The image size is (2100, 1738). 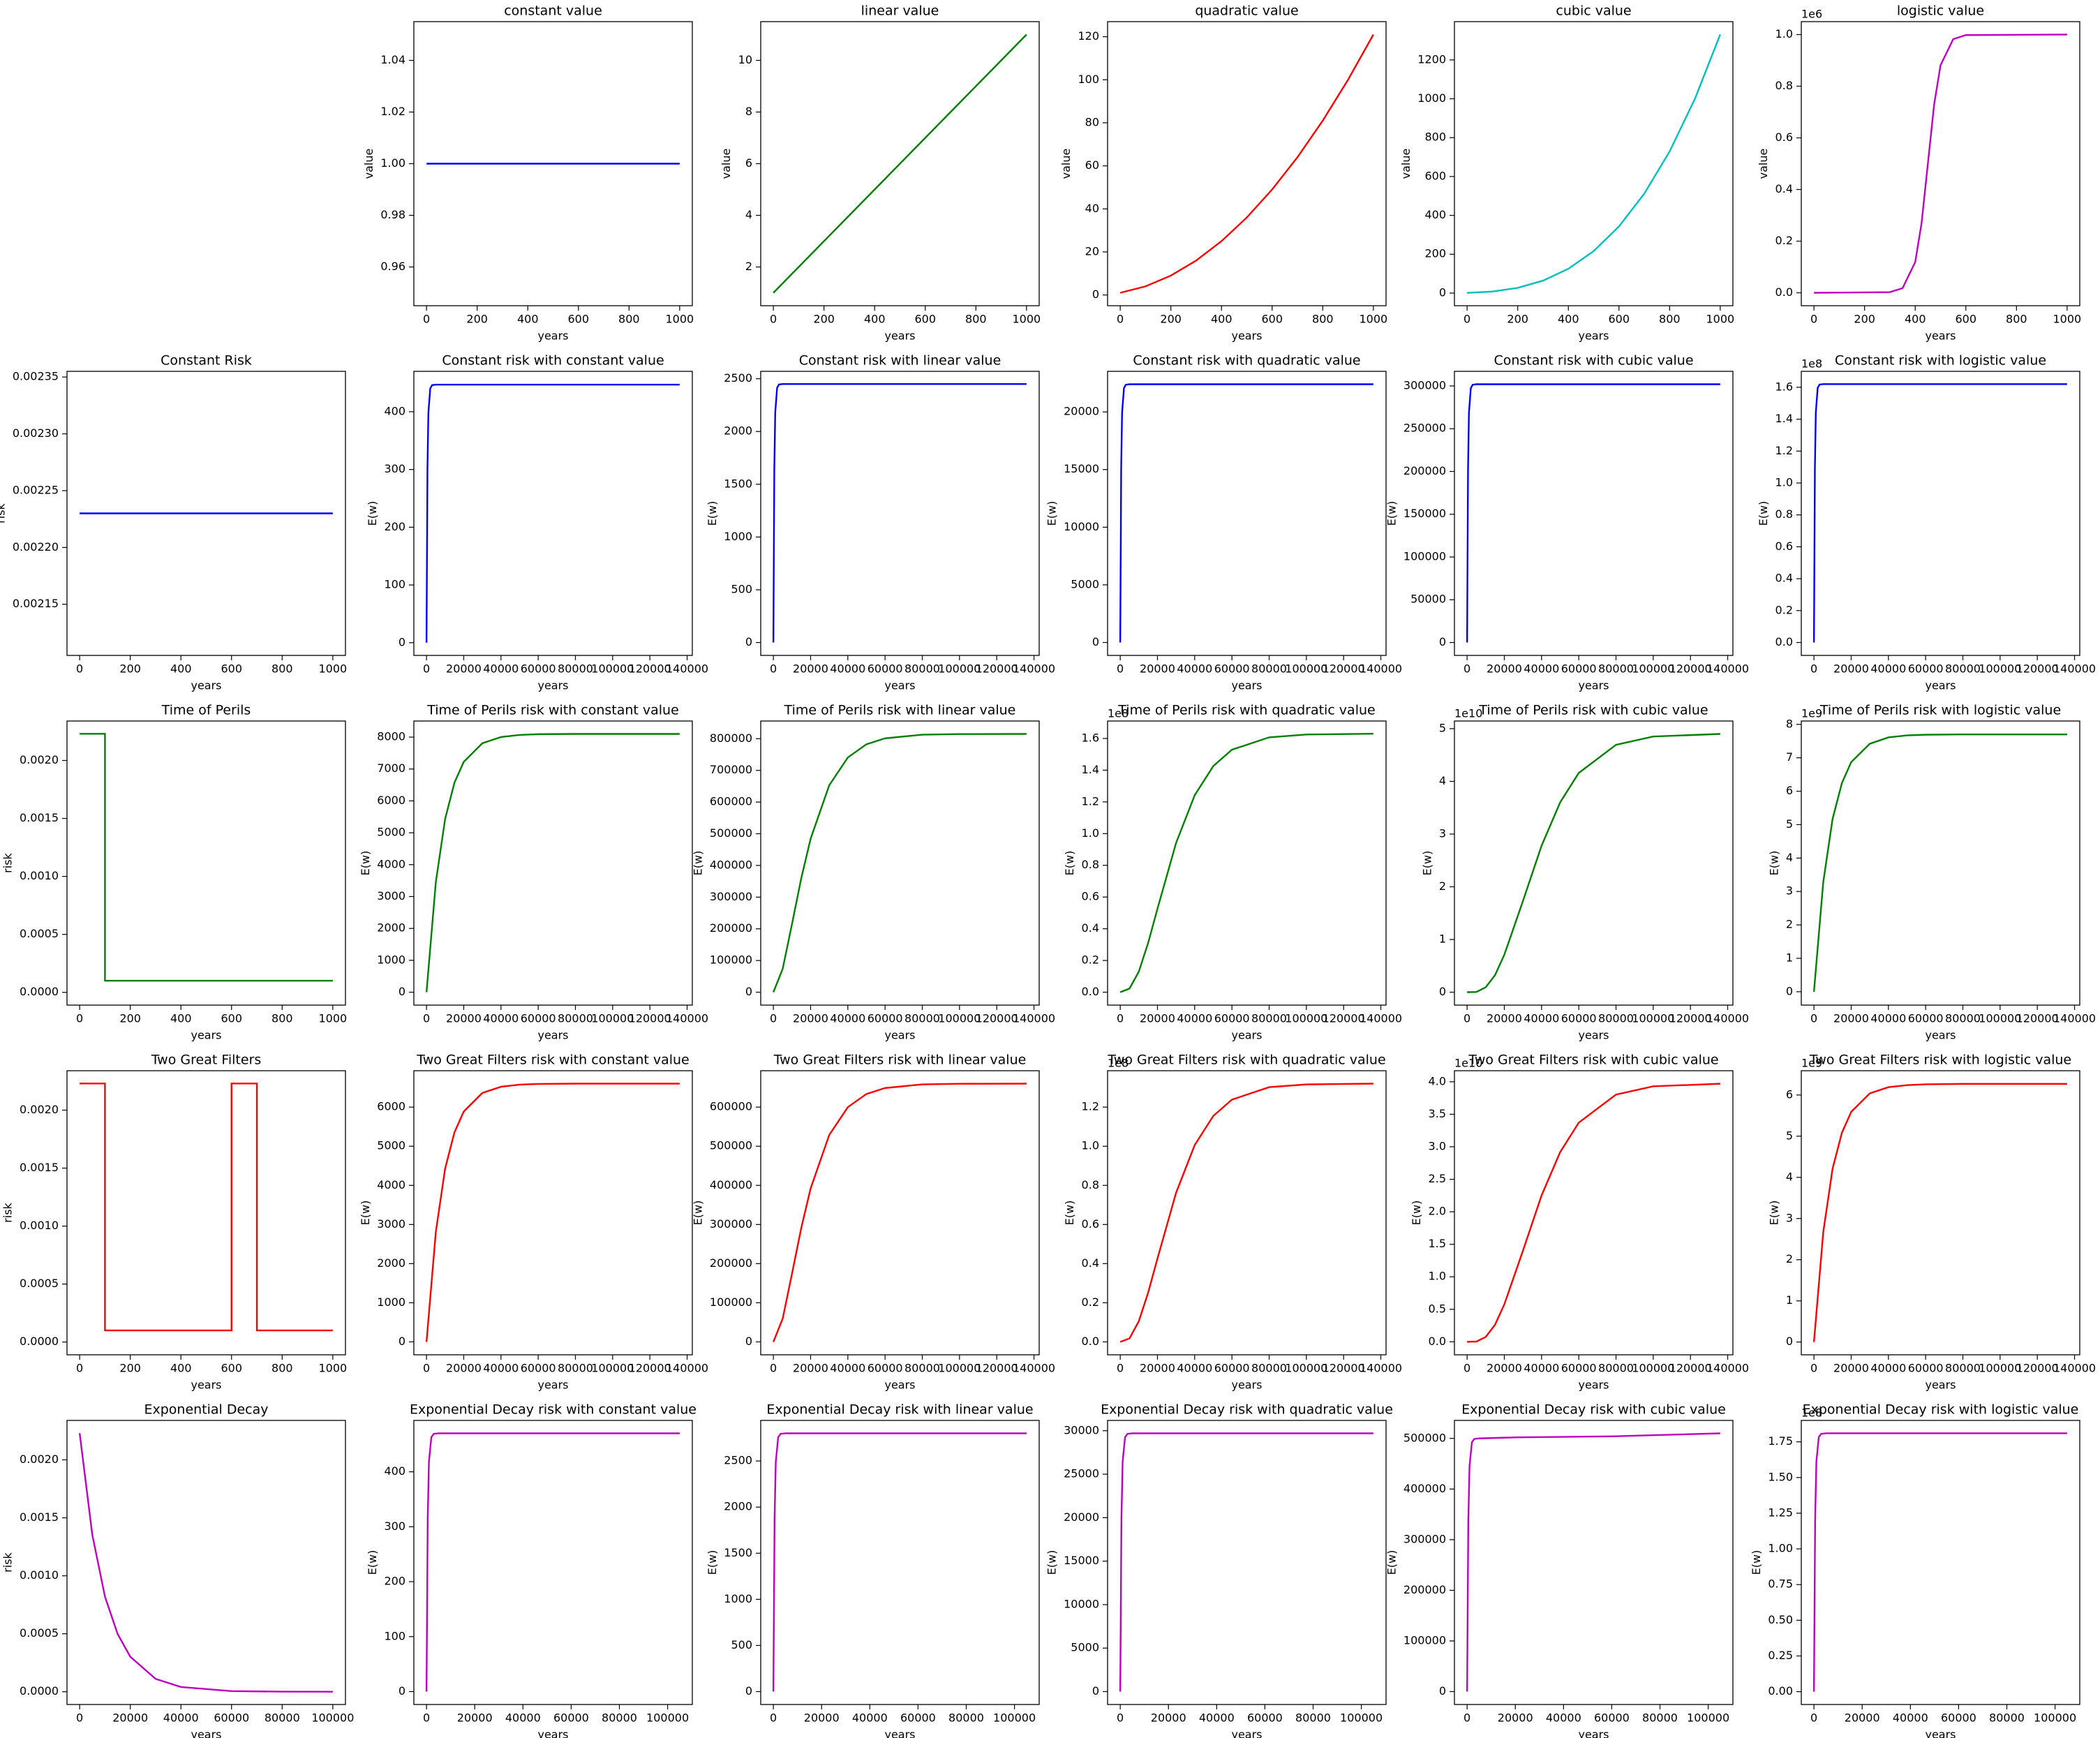 I want to click on y-tick-label: 0.0015, so click(x=39, y=1517).